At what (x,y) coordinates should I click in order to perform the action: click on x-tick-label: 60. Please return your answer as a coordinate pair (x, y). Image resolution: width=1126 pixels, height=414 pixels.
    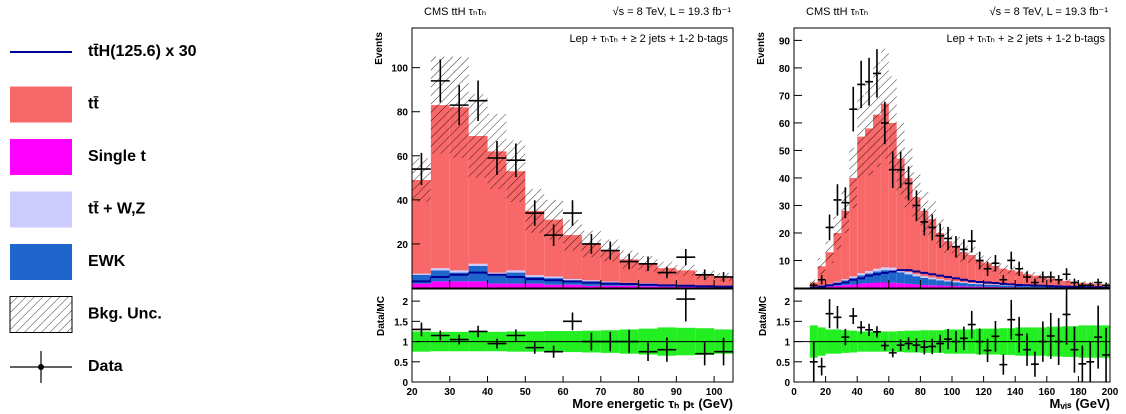
    Looking at the image, I should click on (889, 392).